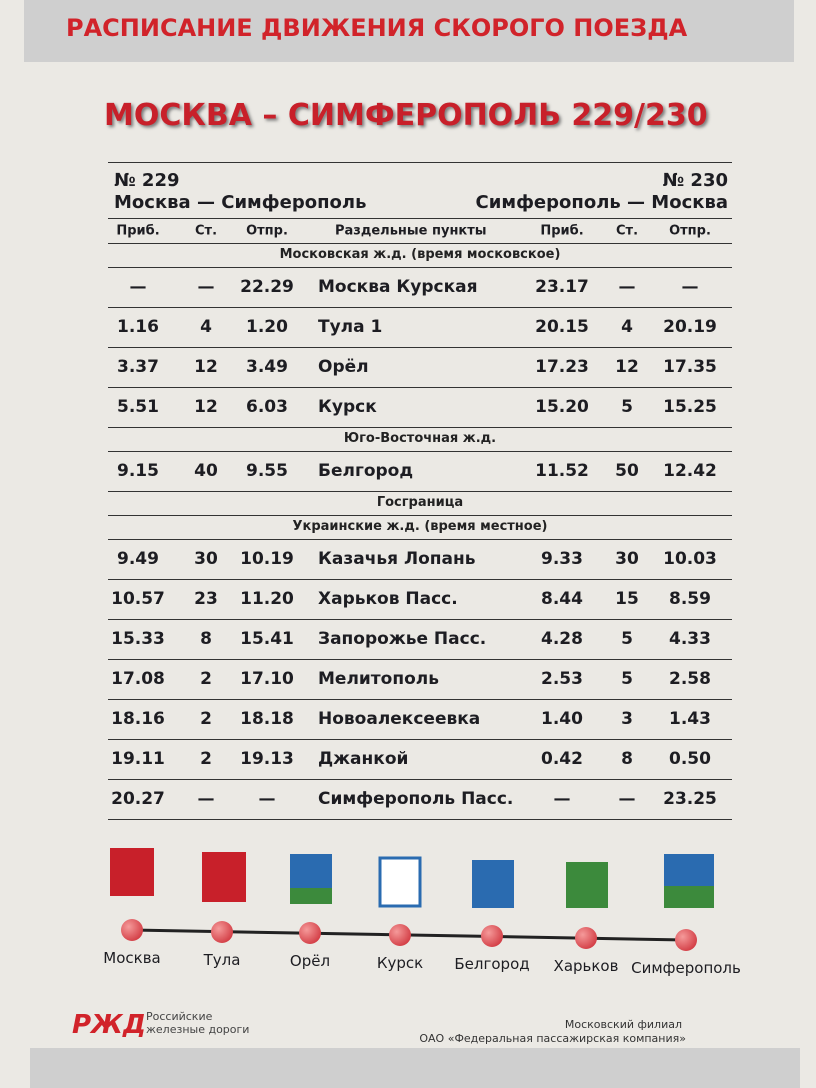 The image size is (816, 1088). Describe the element at coordinates (690, 719) in the screenshot. I see `time-cell: 1.43` at that location.